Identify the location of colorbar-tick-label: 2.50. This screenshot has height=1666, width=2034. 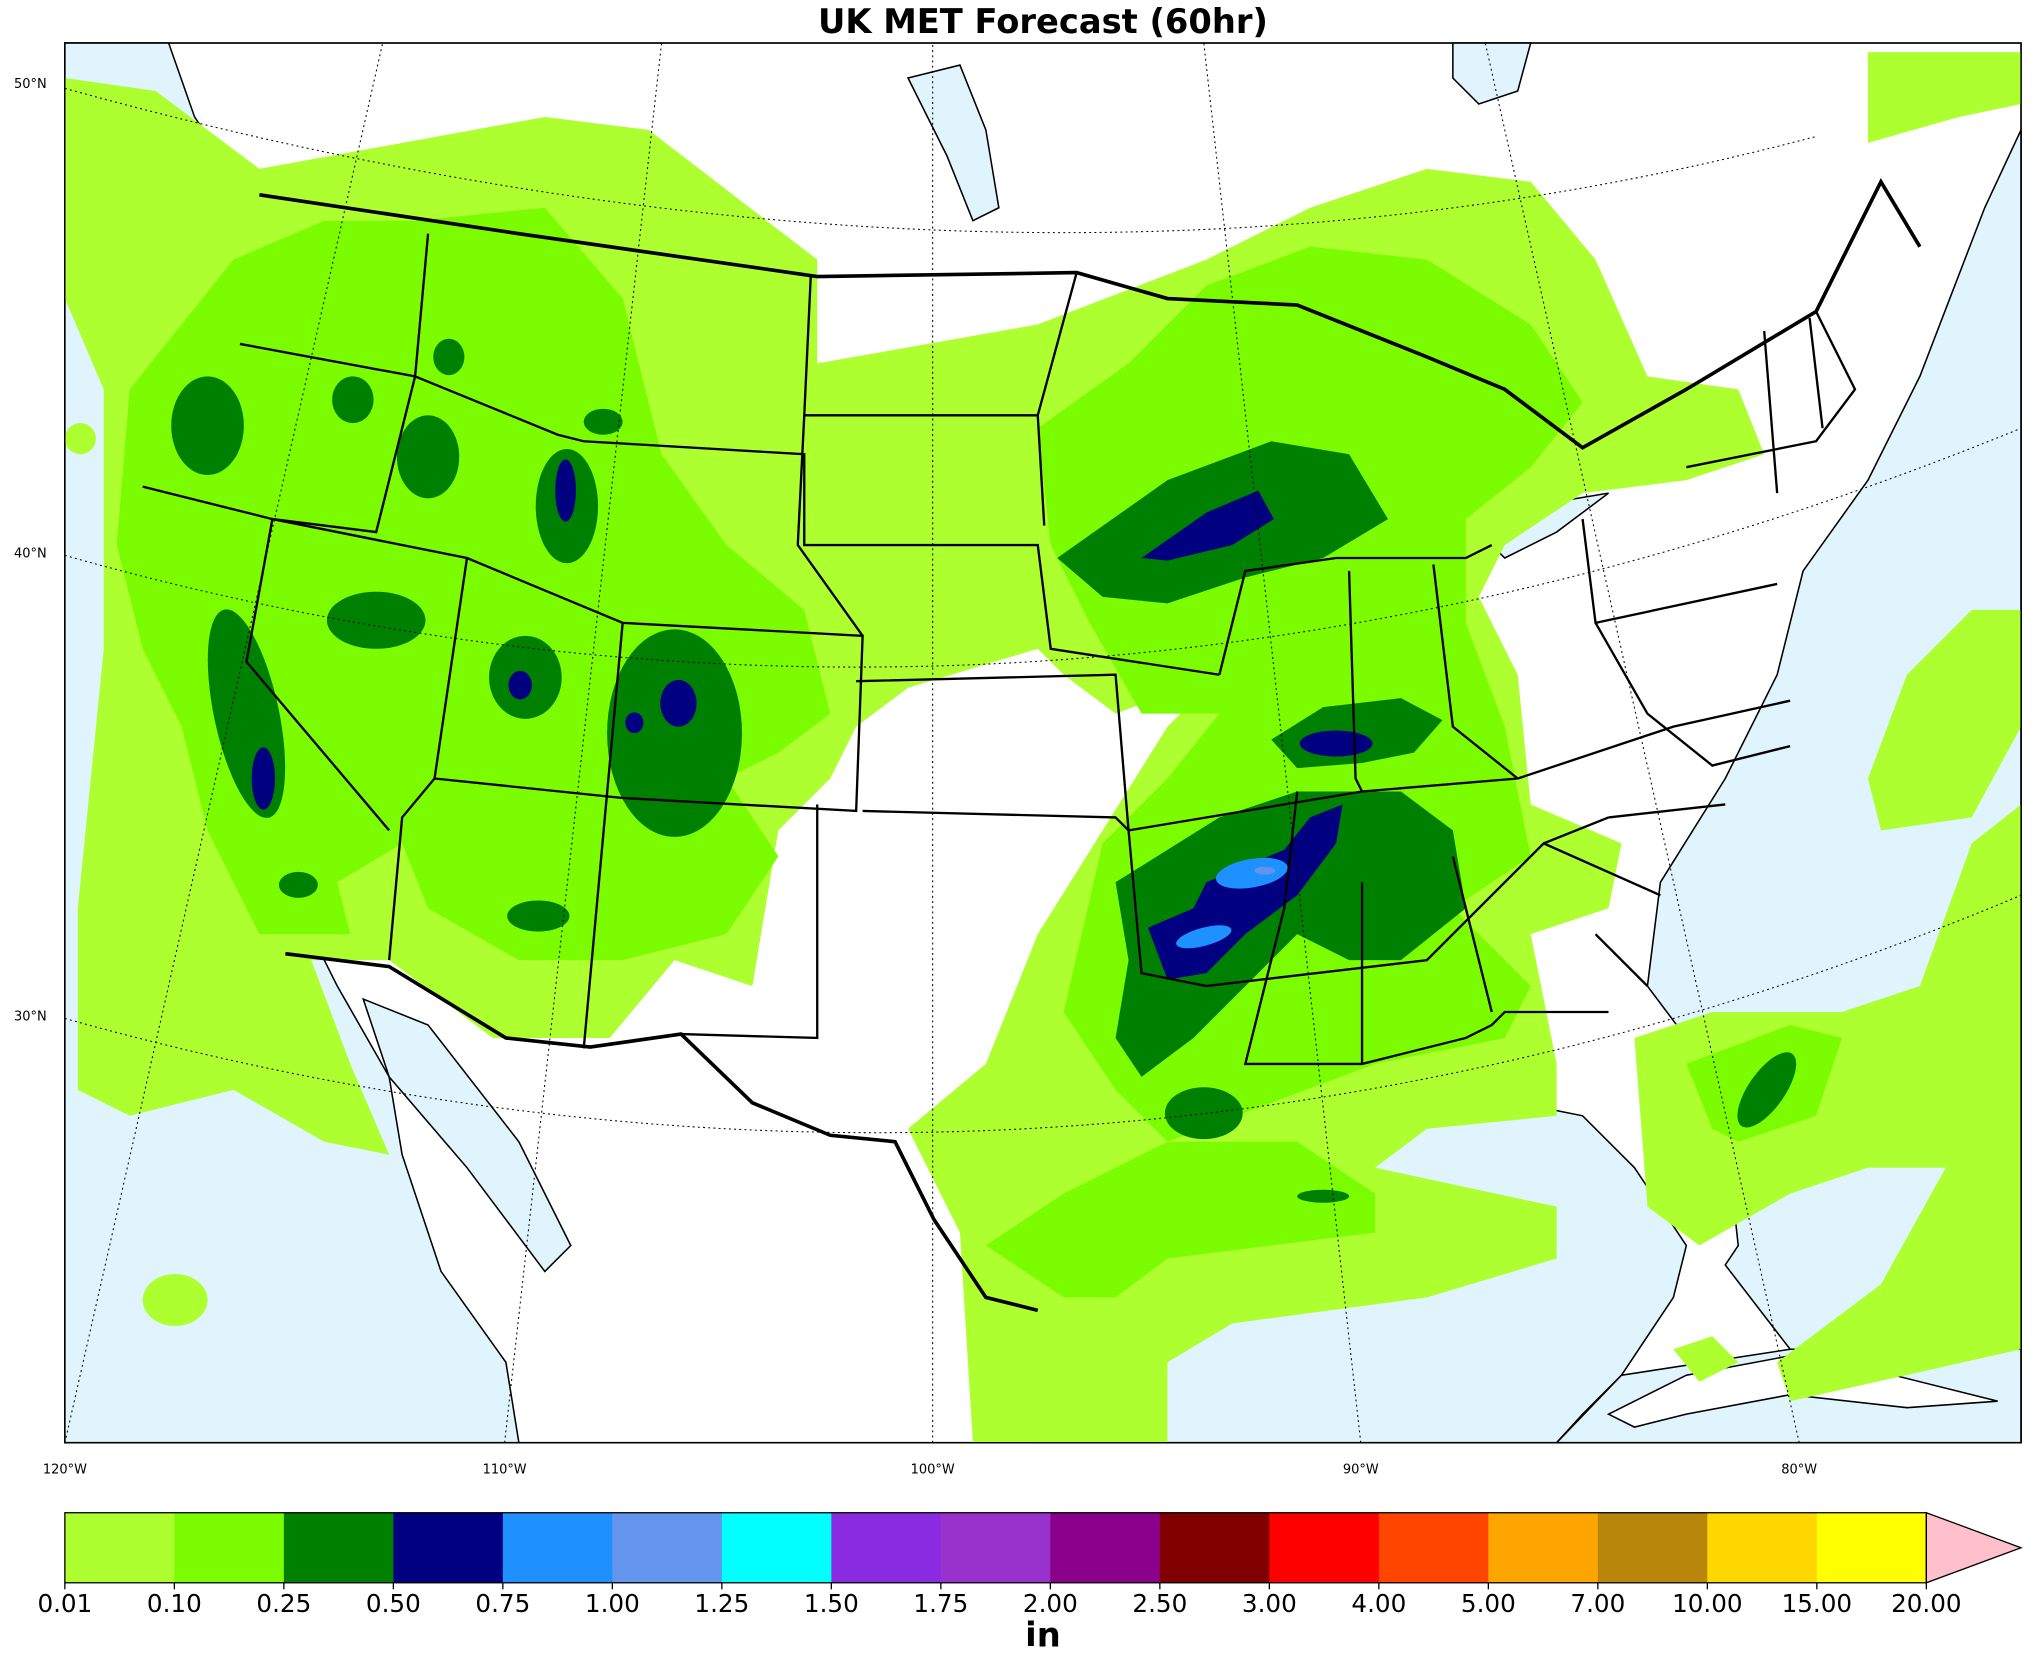
(1159, 1603).